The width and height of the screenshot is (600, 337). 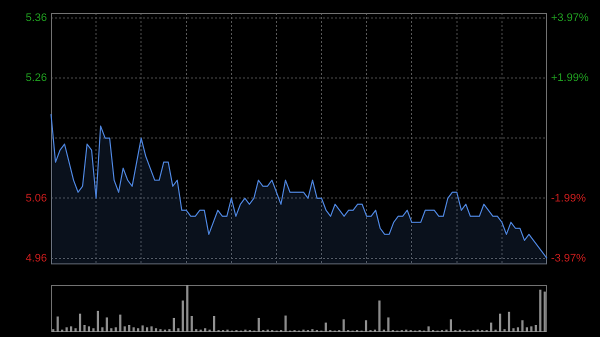 I want to click on y2-tick-label: -1.99%, so click(x=568, y=198).